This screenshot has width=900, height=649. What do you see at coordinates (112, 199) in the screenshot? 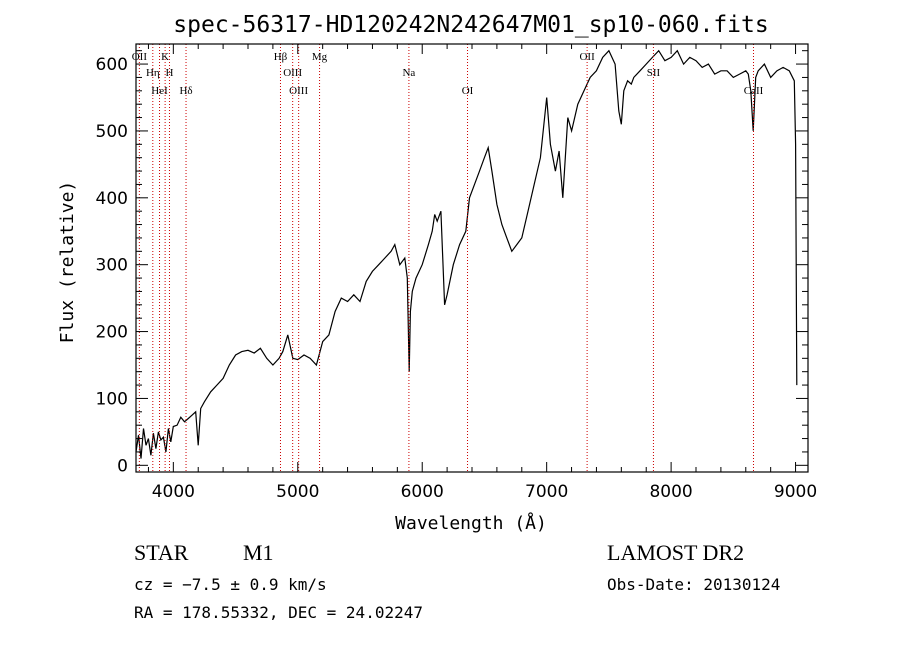
I see `y-tick-label: 400` at bounding box center [112, 199].